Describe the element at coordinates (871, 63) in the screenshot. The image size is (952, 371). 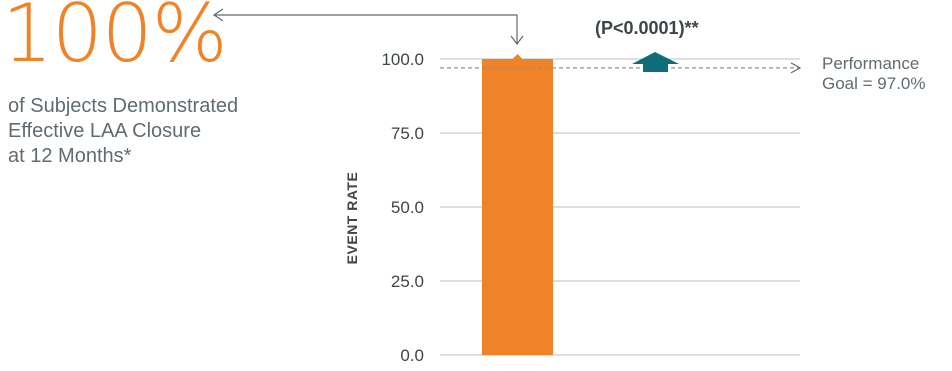
I see `performance-goal-line-1: Performance` at that location.